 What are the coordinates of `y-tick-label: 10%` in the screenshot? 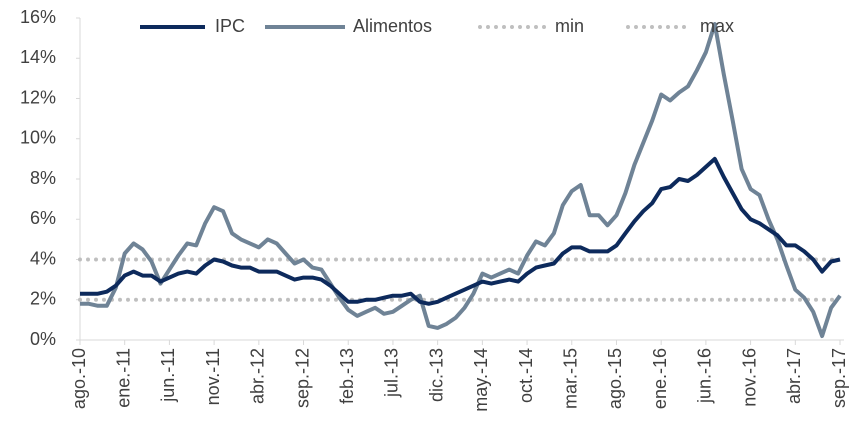 It's located at (38, 138).